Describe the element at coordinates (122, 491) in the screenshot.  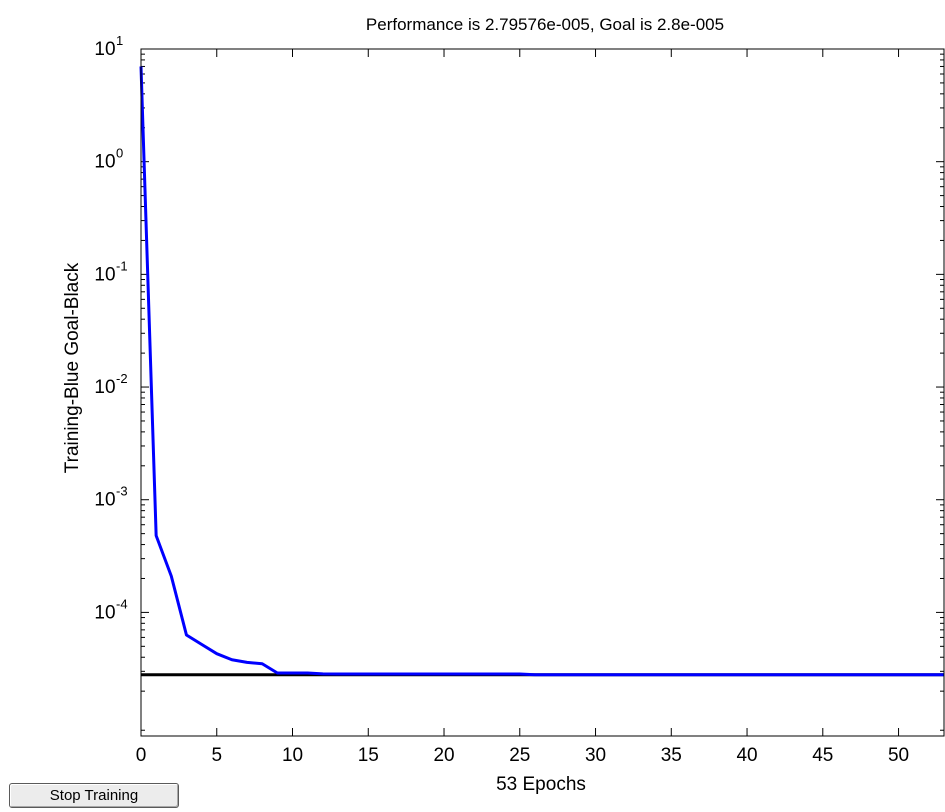
I see `y-tick-exponent: -3` at that location.